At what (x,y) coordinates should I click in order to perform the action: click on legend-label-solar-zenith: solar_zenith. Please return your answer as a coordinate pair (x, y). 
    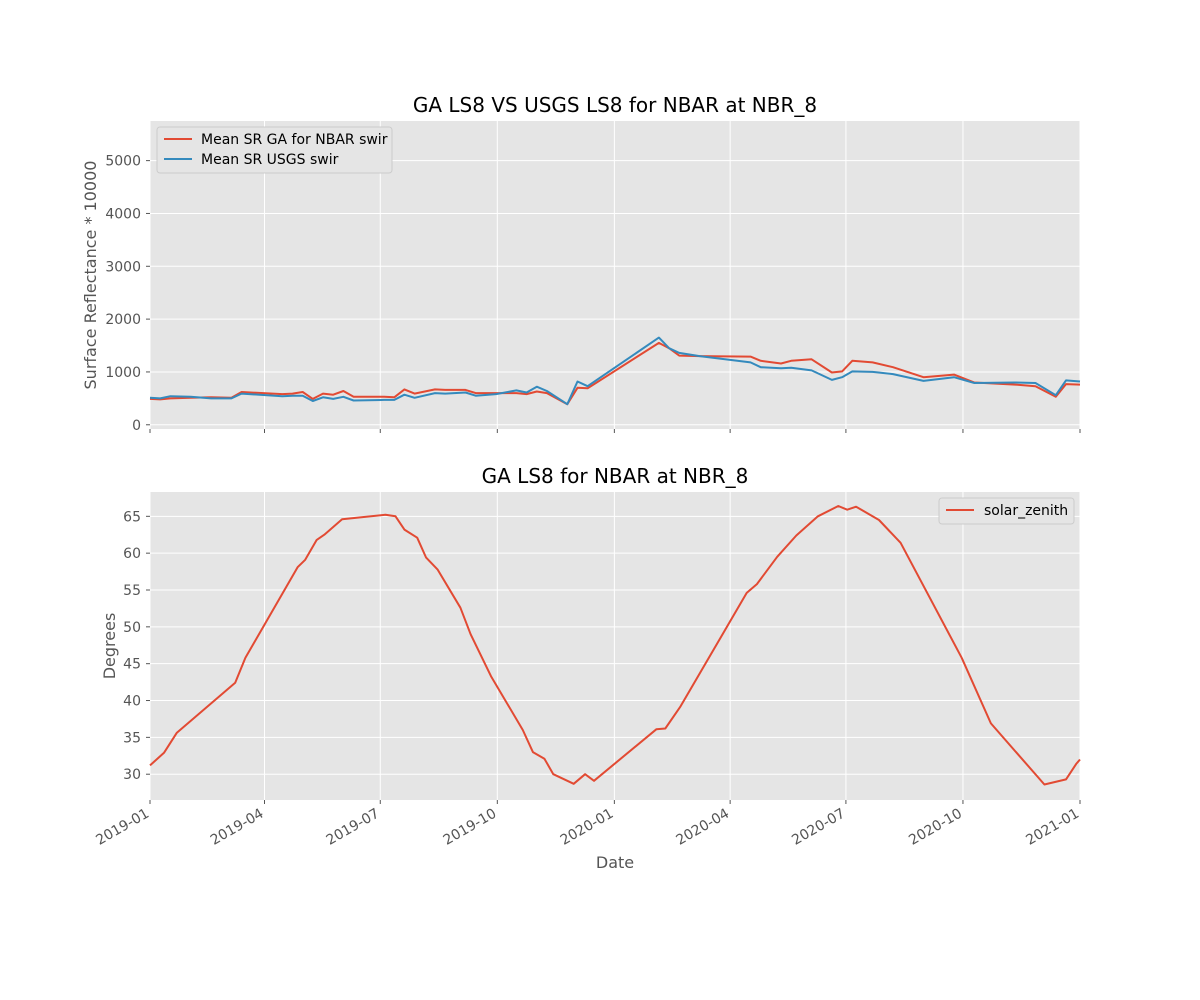
    Looking at the image, I should click on (1026, 511).